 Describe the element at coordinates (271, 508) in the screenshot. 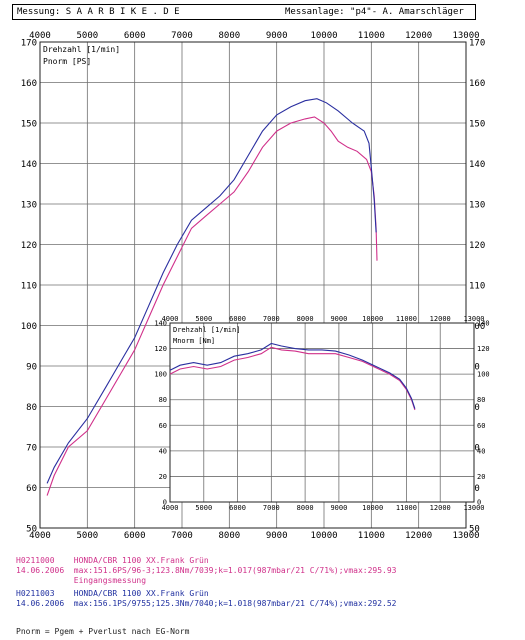

I see `torque-x-tick-label-bottom: 7000` at that location.